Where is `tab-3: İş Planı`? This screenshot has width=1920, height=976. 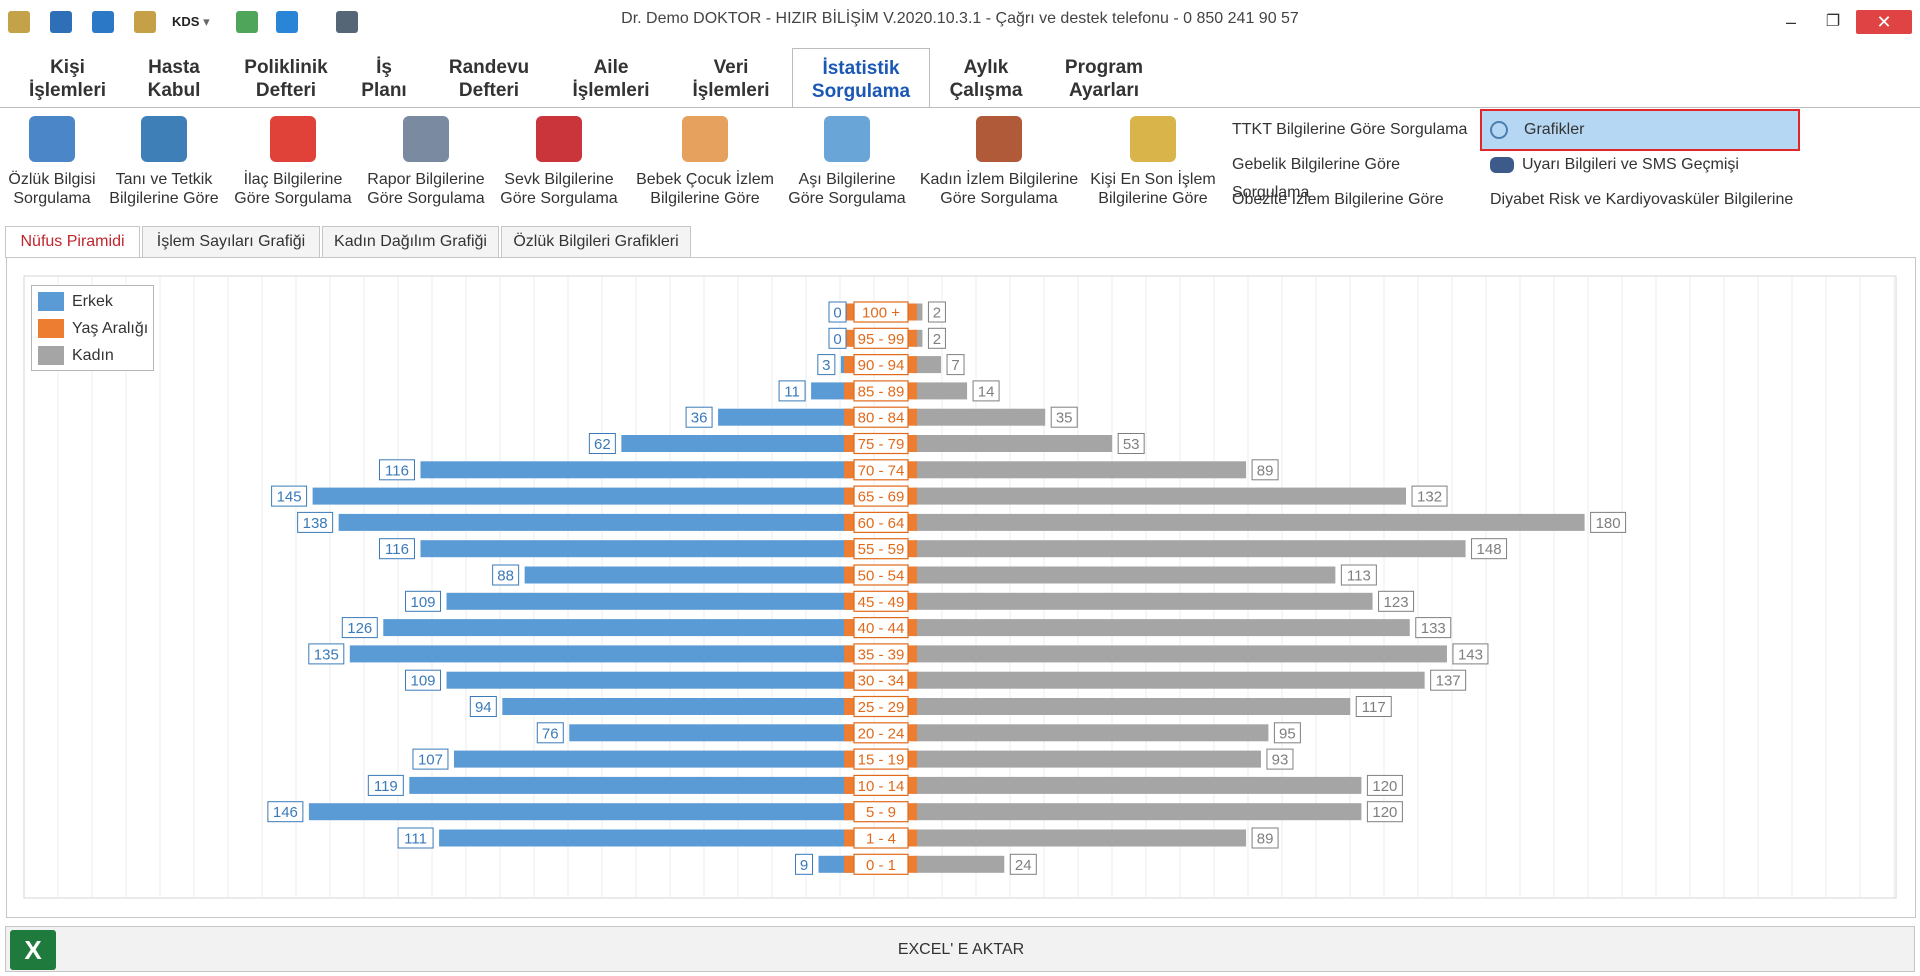 tab-3: İş Planı is located at coordinates (384, 78).